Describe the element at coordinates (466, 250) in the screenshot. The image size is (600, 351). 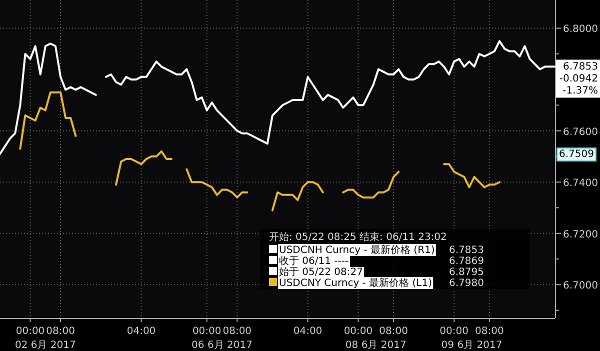
I see `annotation: 6.7853` at that location.